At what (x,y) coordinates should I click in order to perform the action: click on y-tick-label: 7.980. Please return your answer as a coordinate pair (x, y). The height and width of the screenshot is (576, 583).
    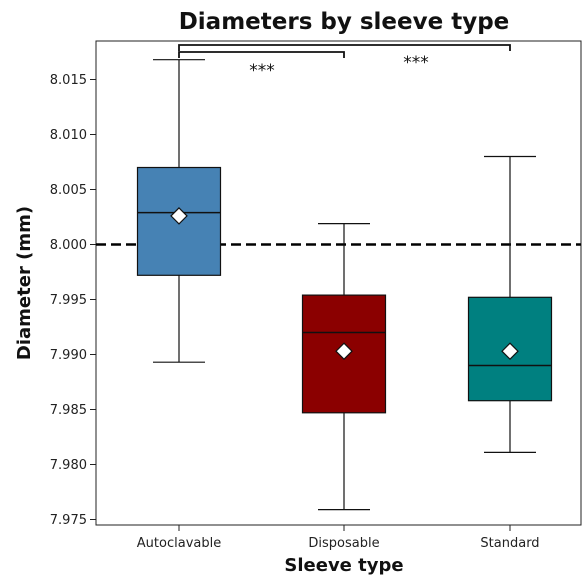
    Looking at the image, I should click on (68, 465).